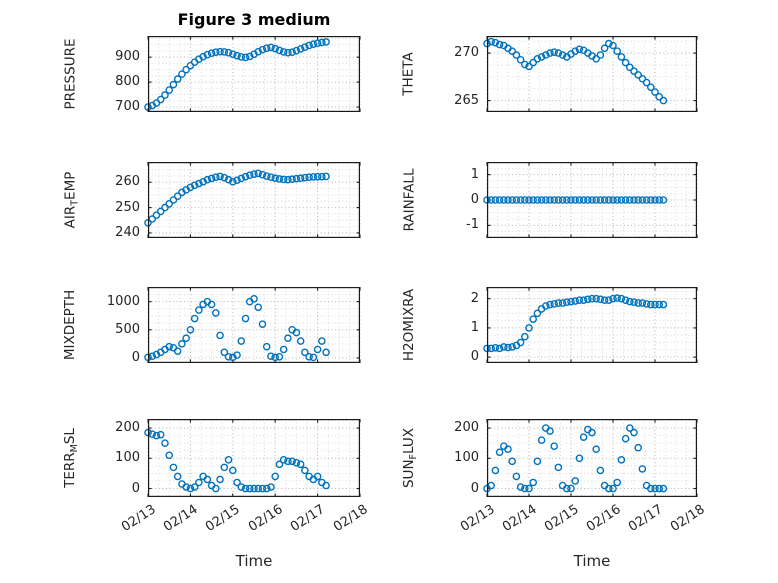 This screenshot has height=583, width=778. I want to click on y-tick-label: -1, so click(472, 225).